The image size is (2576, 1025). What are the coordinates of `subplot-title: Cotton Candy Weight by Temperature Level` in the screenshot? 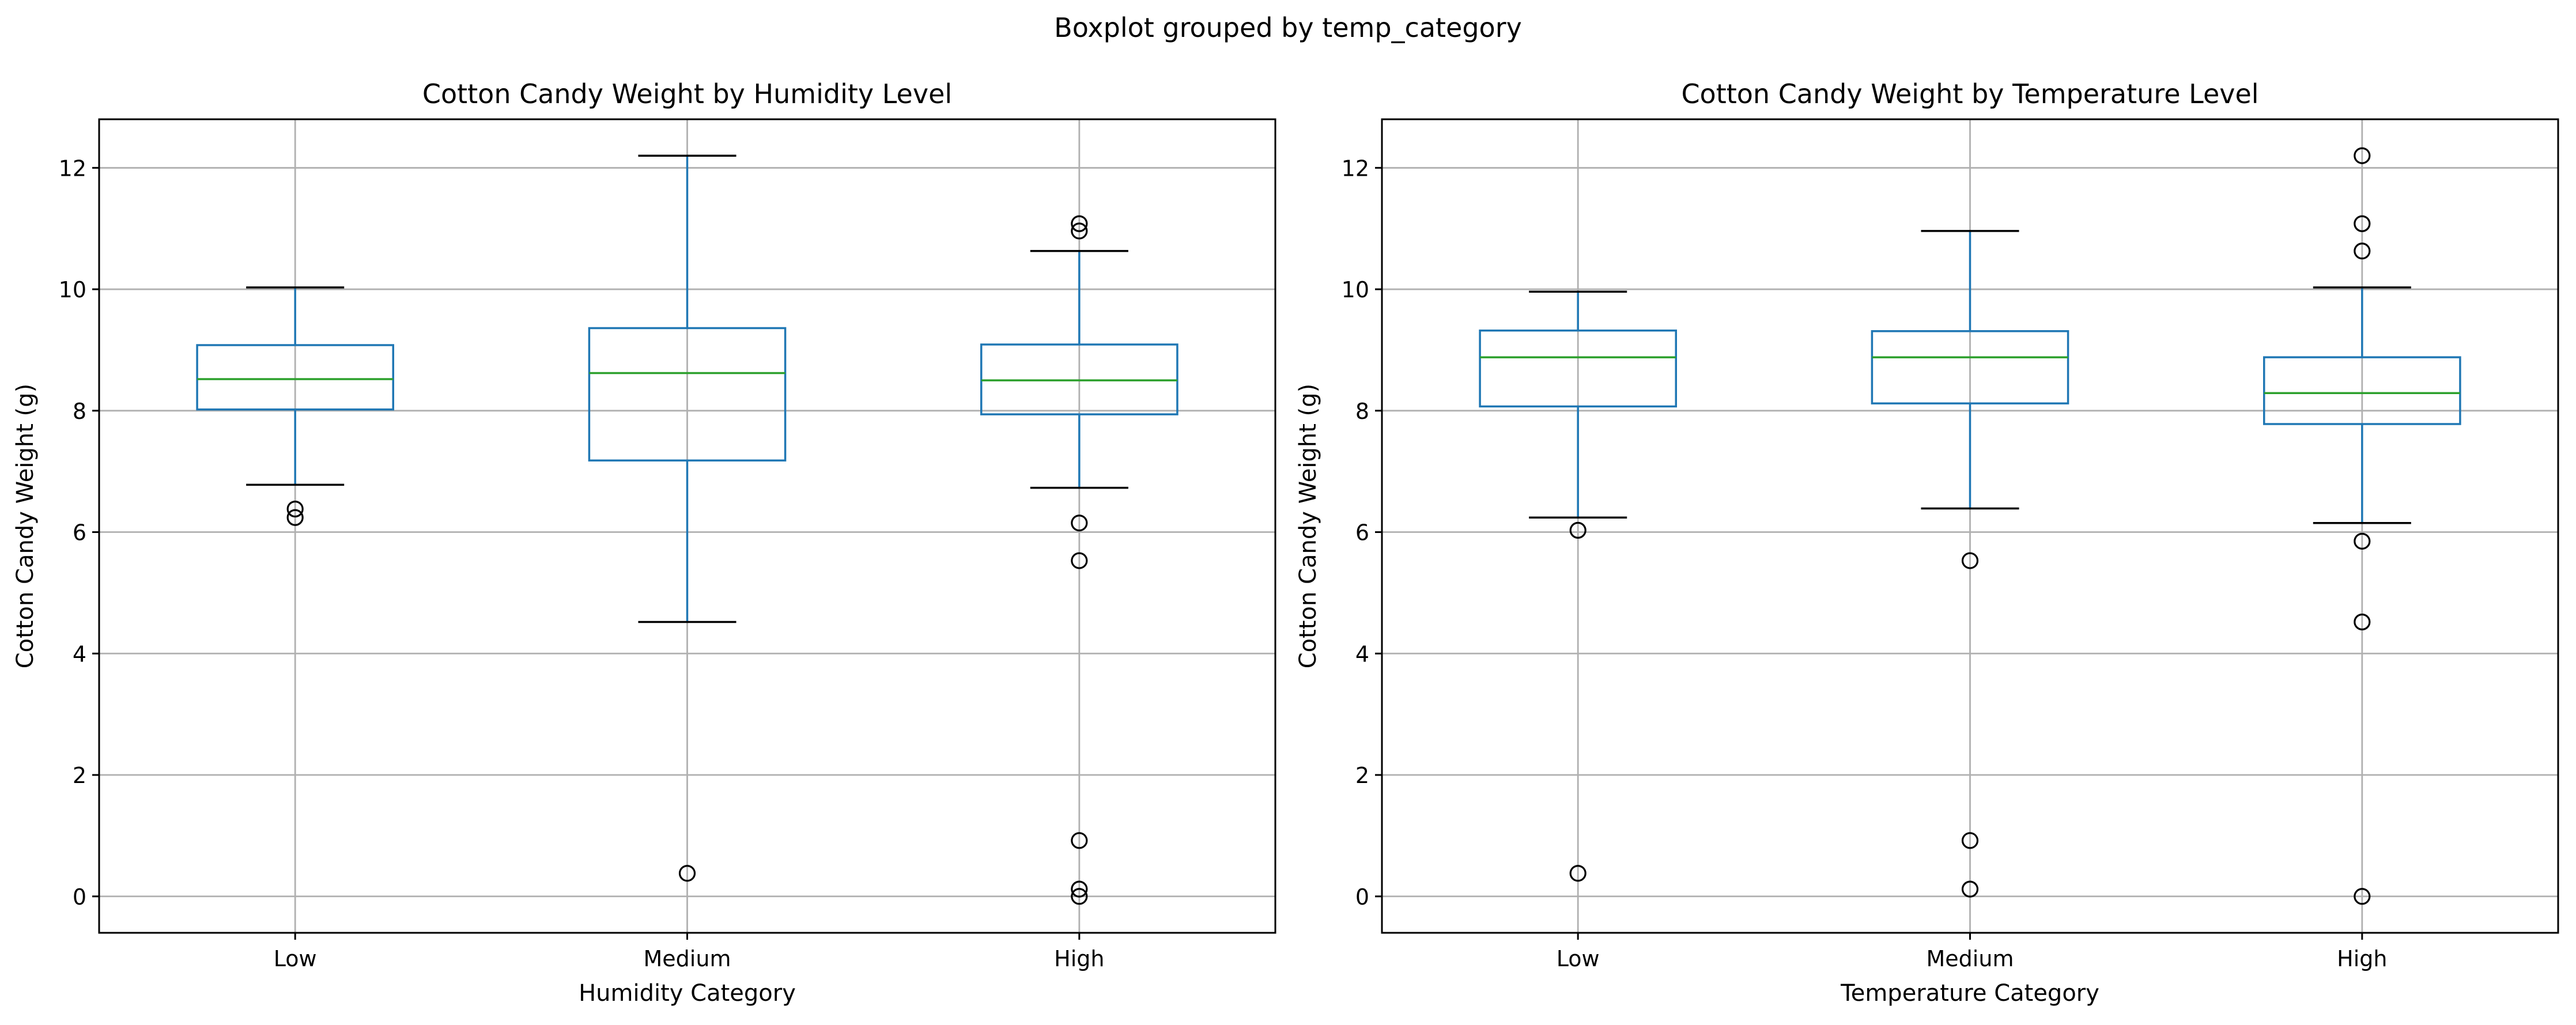 It's located at (1969, 93).